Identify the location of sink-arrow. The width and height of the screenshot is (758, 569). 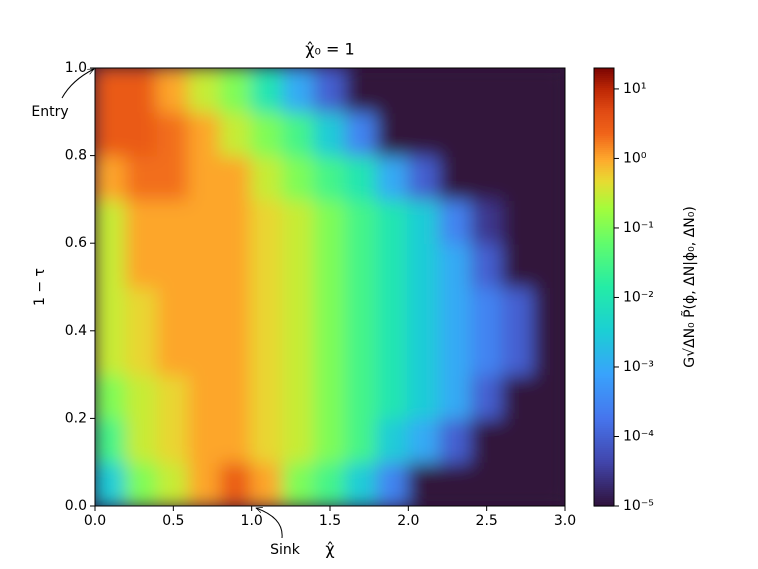
(269, 523).